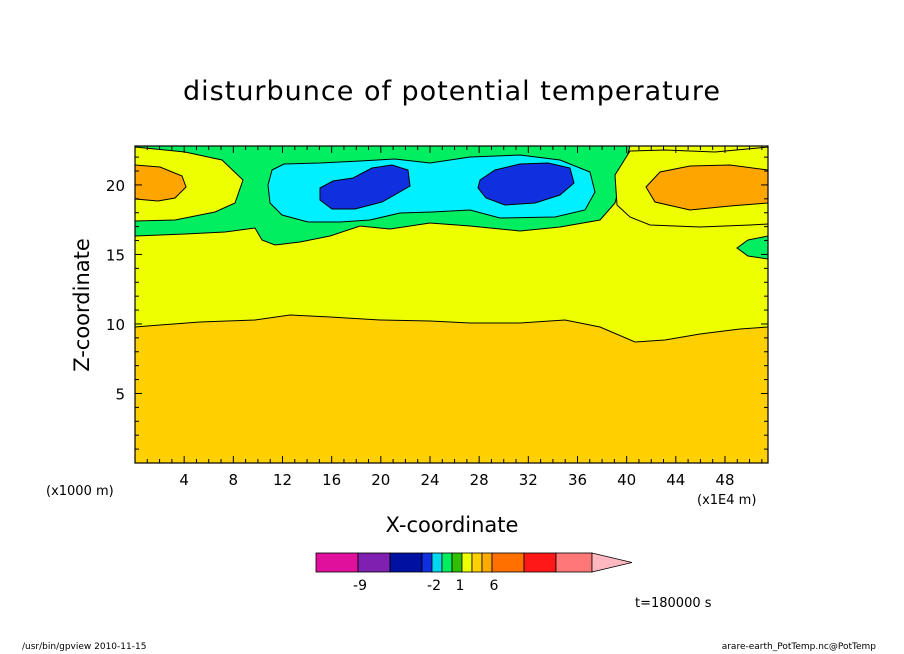 The width and height of the screenshot is (904, 654). Describe the element at coordinates (84, 647) in the screenshot. I see `footer-left: /usr/bin/gpview 2010-11-15` at that location.